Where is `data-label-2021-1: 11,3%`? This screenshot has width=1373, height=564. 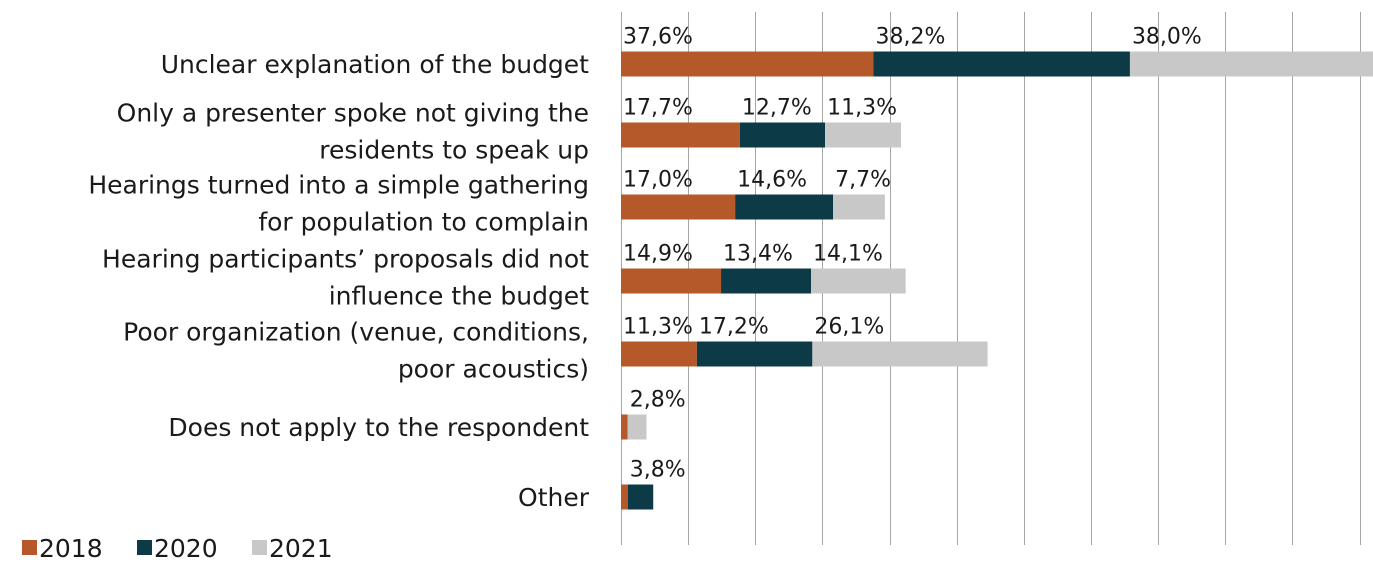 data-label-2021-1: 11,3% is located at coordinates (862, 108).